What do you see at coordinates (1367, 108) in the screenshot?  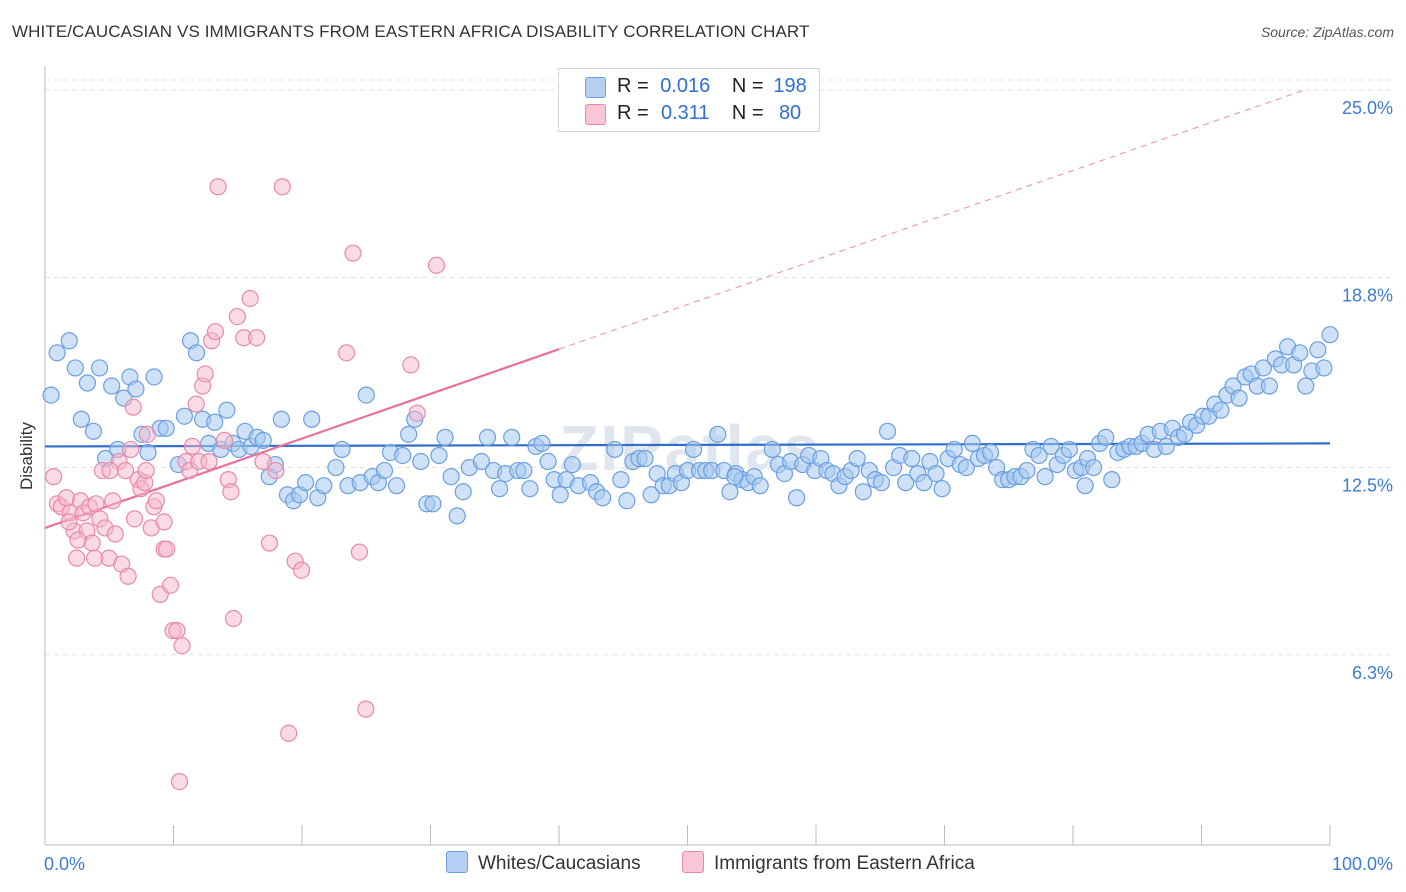 I see `y-tick-label: 25.0%` at bounding box center [1367, 108].